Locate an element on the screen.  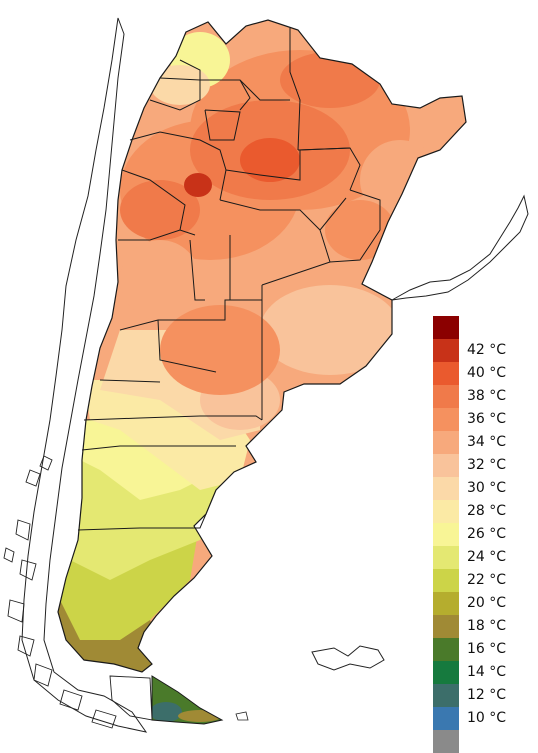
legend-item: 36 °C is located at coordinates (483, 419).